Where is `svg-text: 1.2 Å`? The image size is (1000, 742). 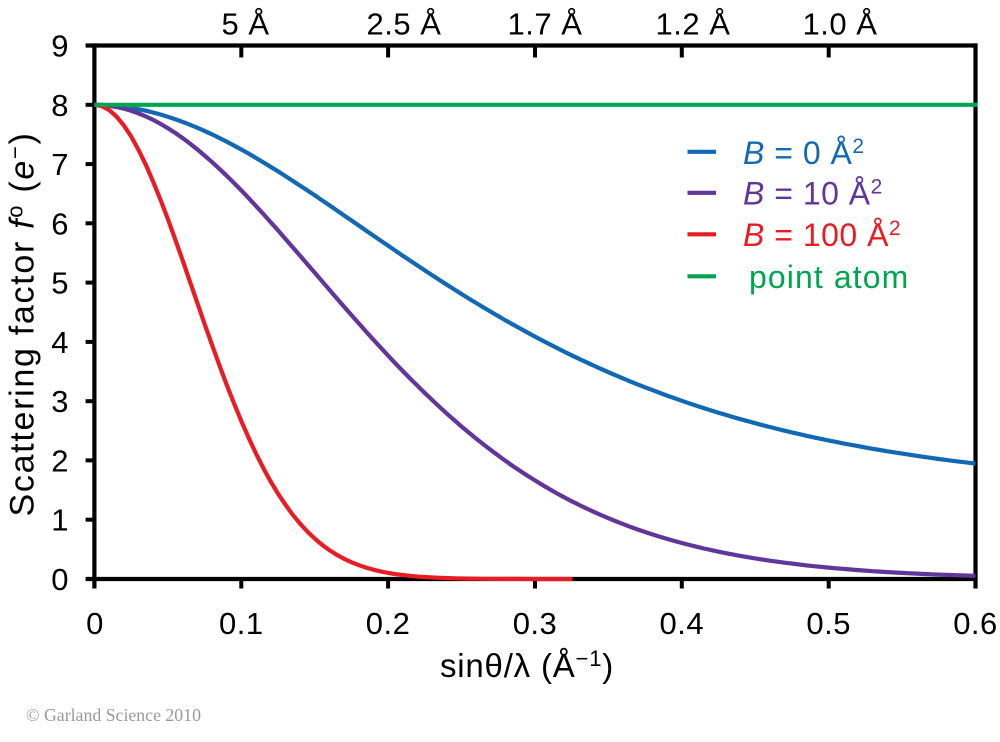
svg-text: 1.2 Å is located at coordinates (693, 24).